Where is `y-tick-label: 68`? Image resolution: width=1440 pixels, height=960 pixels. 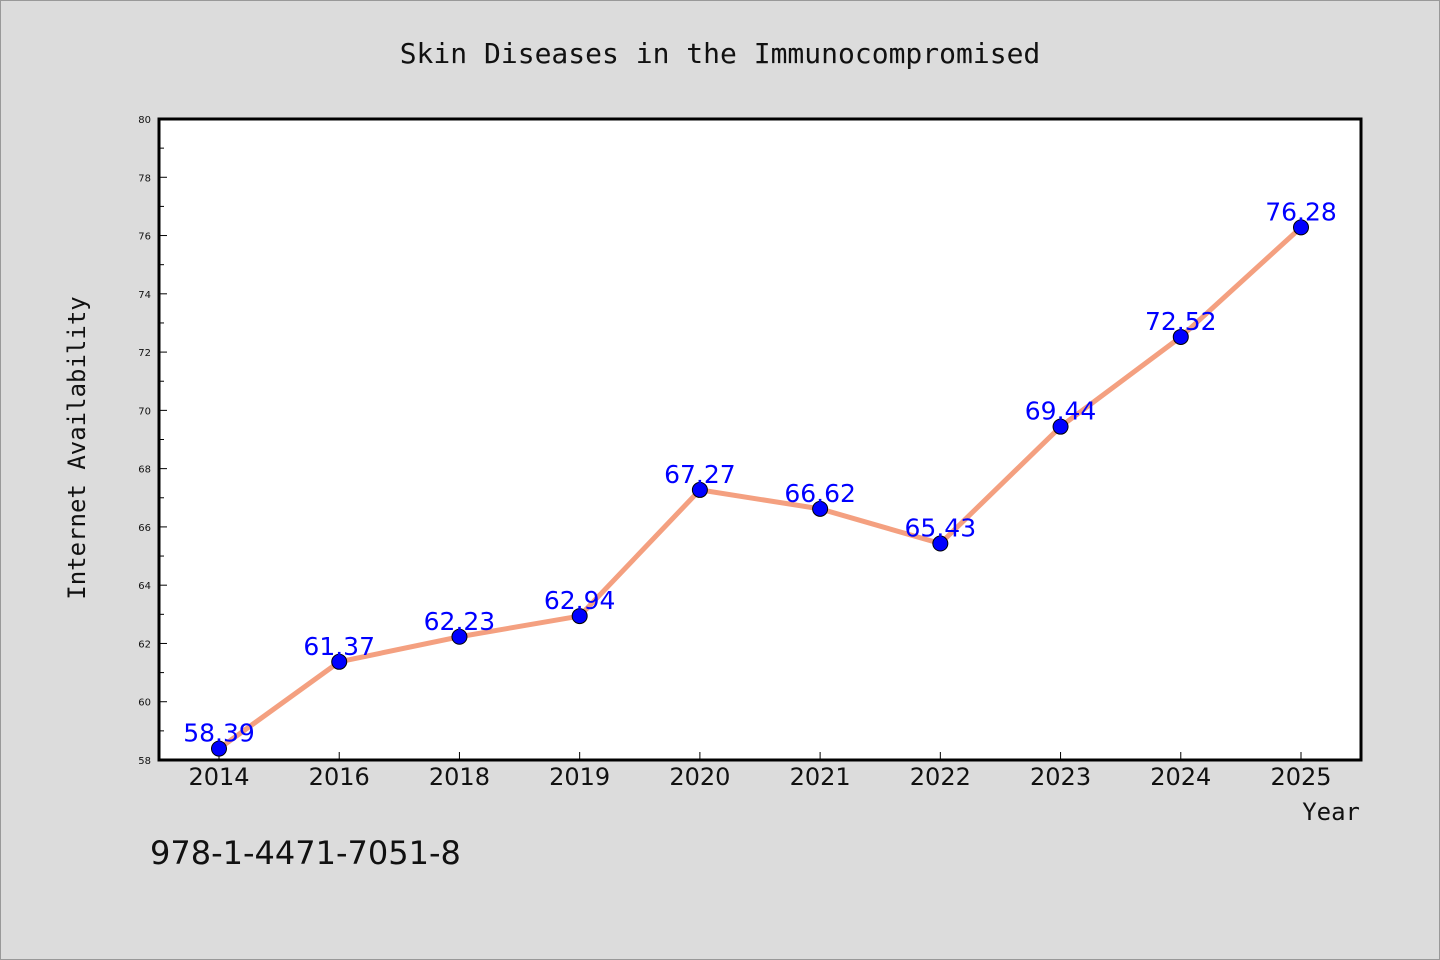
y-tick-label: 68 is located at coordinates (144, 470).